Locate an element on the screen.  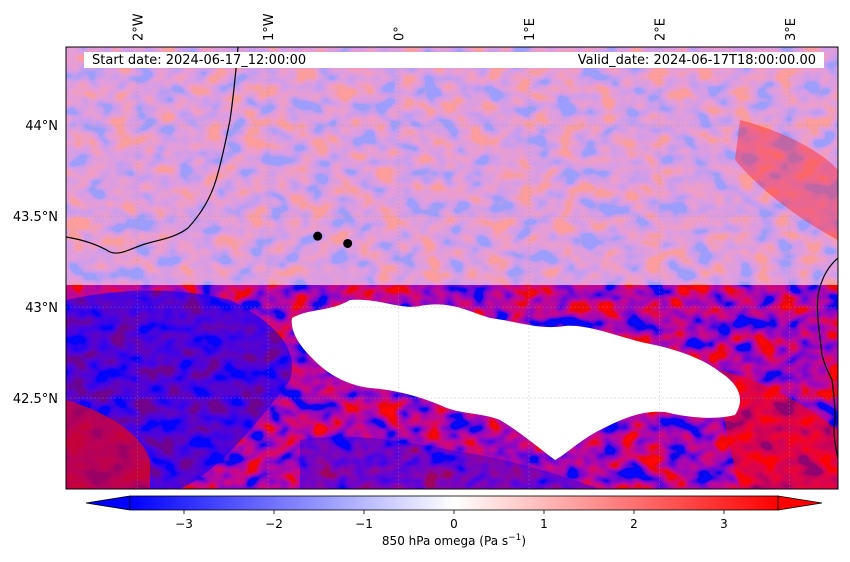
colorbar-tick-label: 0 is located at coordinates (454, 524).